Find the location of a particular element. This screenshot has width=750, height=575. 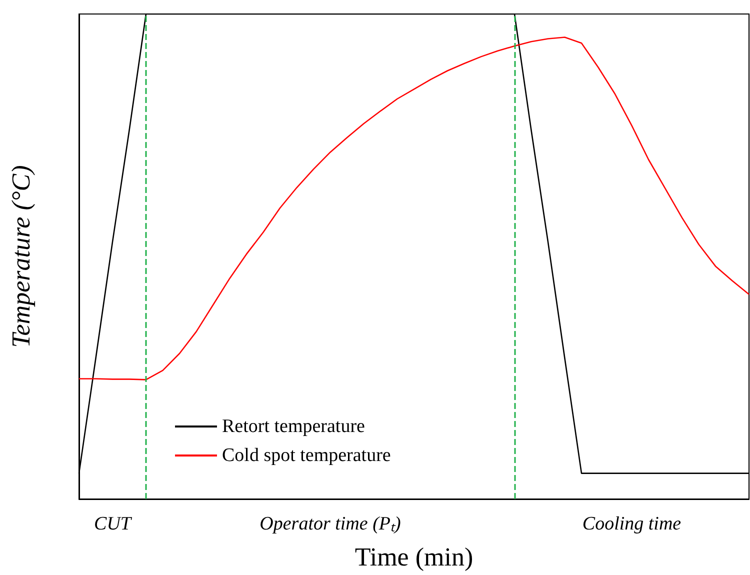

text: Cooling time is located at coordinates (632, 524).